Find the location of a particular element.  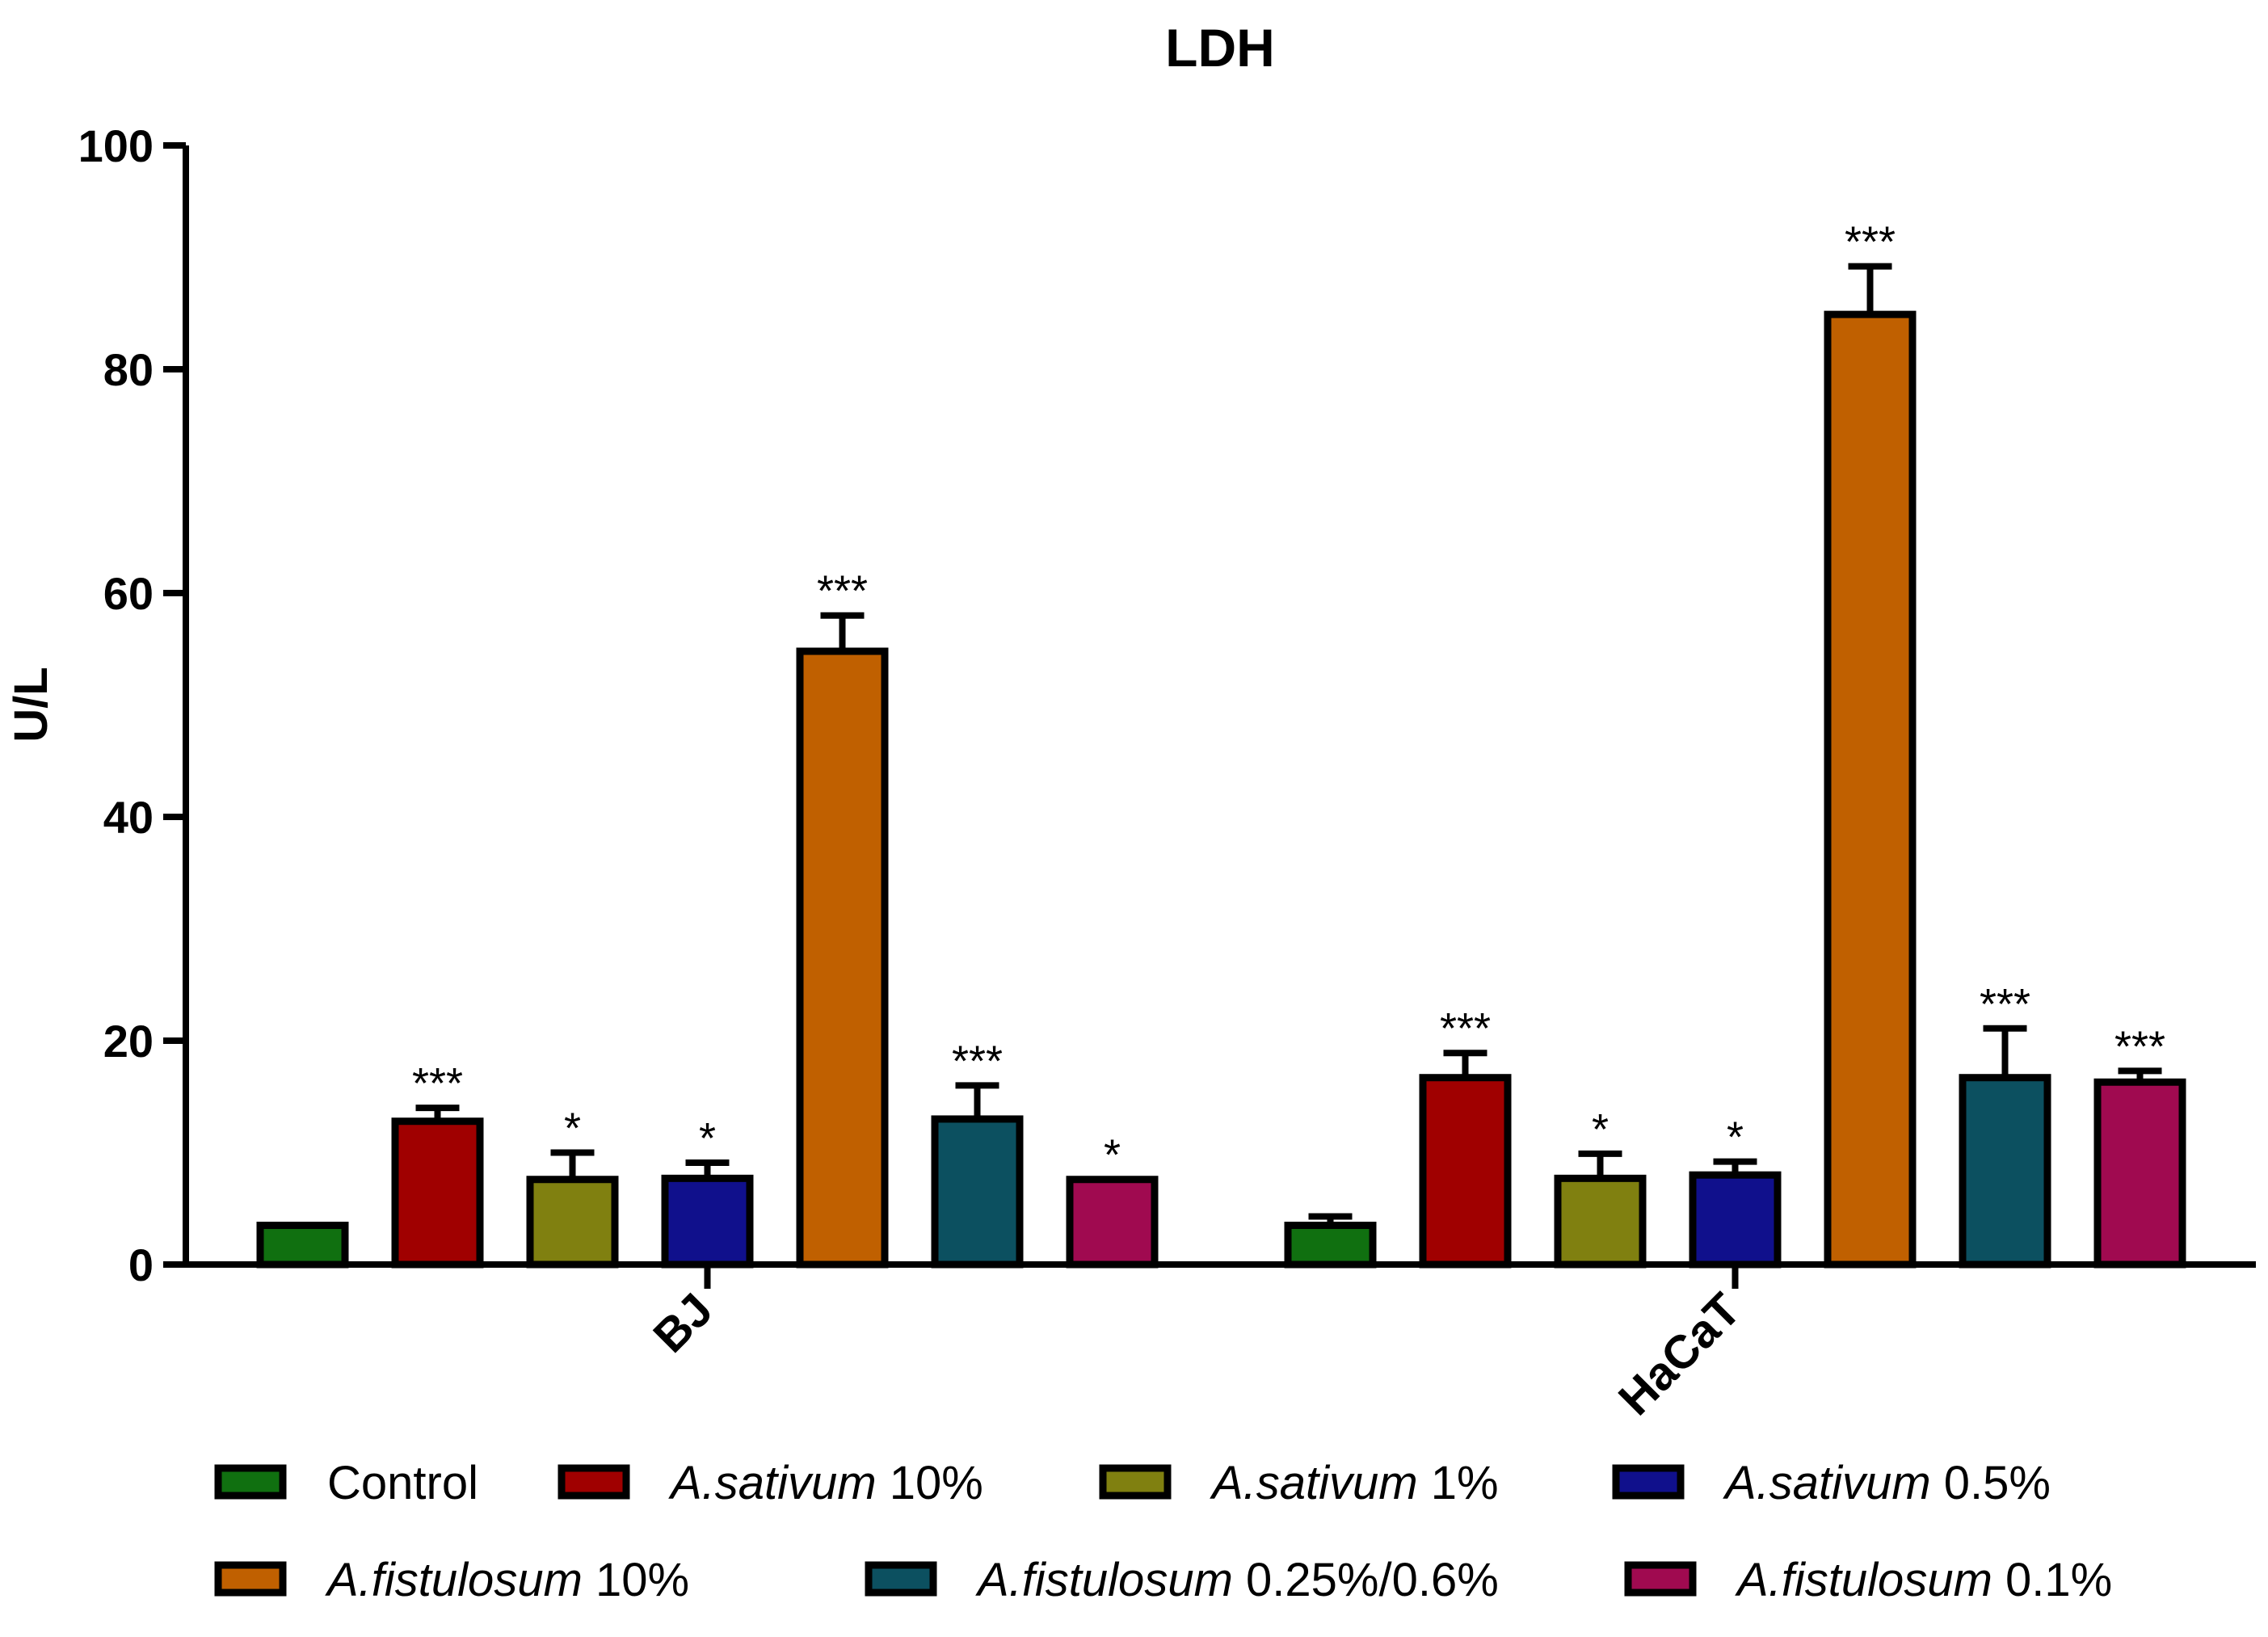

legend-item: A.fistulosum 0.25%/0.6% is located at coordinates (1182, 1580).